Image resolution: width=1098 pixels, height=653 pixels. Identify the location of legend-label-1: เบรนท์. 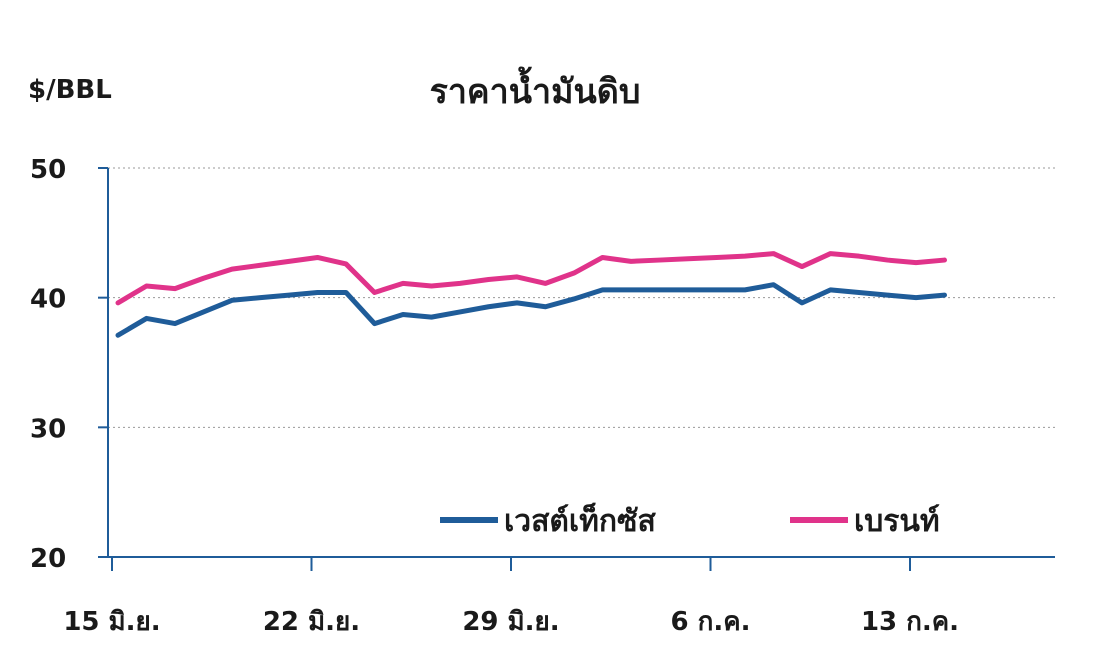
(897, 521).